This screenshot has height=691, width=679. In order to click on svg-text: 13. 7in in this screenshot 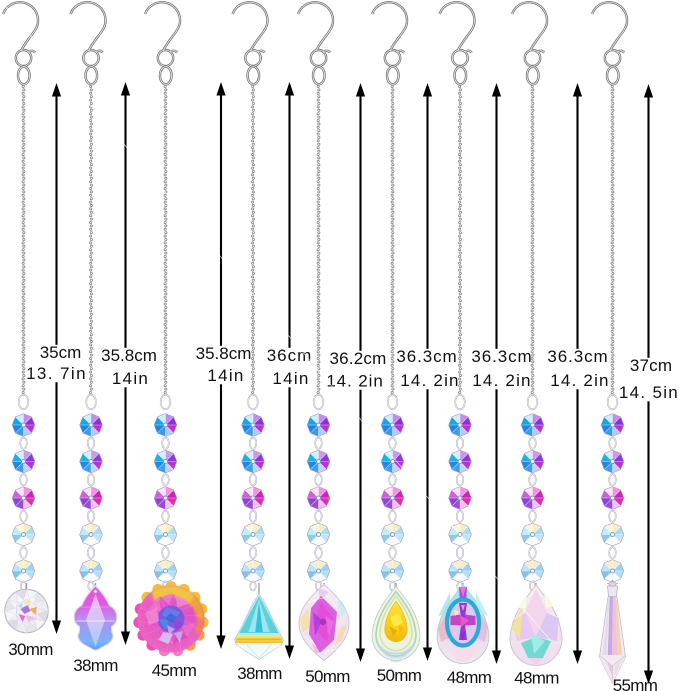, I will do `click(56, 373)`.